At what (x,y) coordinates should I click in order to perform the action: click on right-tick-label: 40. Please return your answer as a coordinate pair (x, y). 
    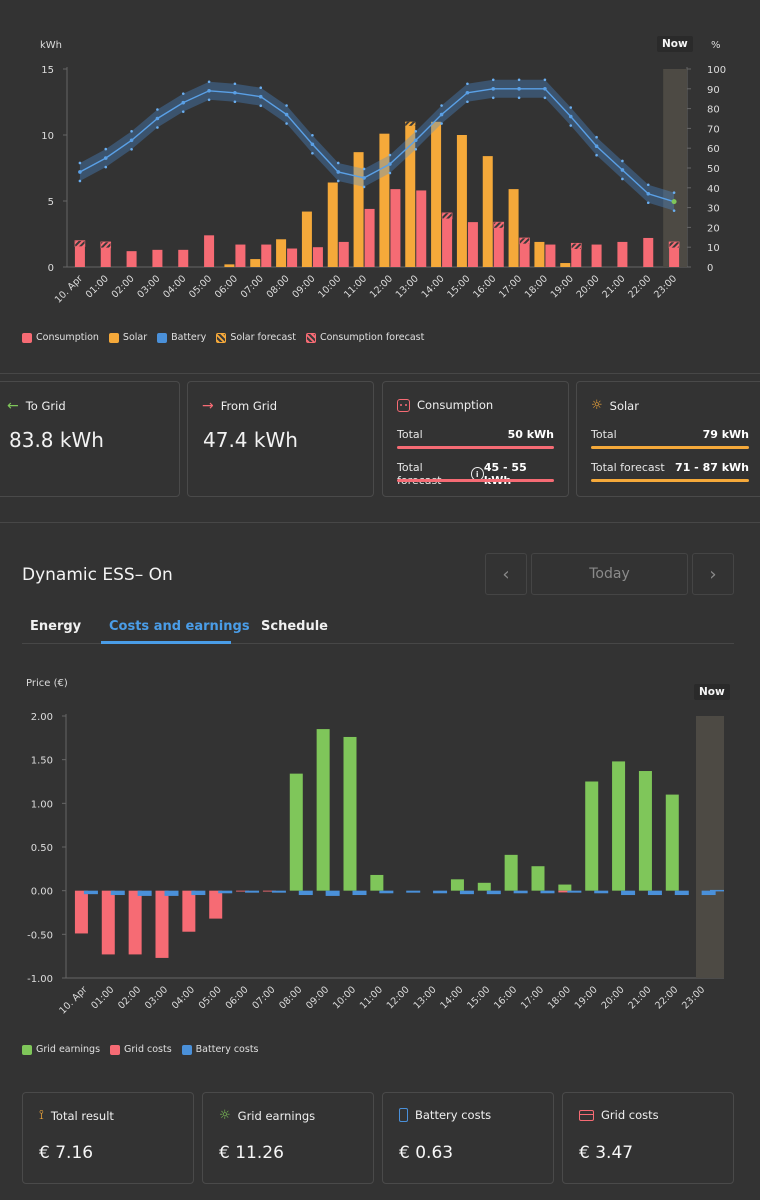
    Looking at the image, I should click on (713, 189).